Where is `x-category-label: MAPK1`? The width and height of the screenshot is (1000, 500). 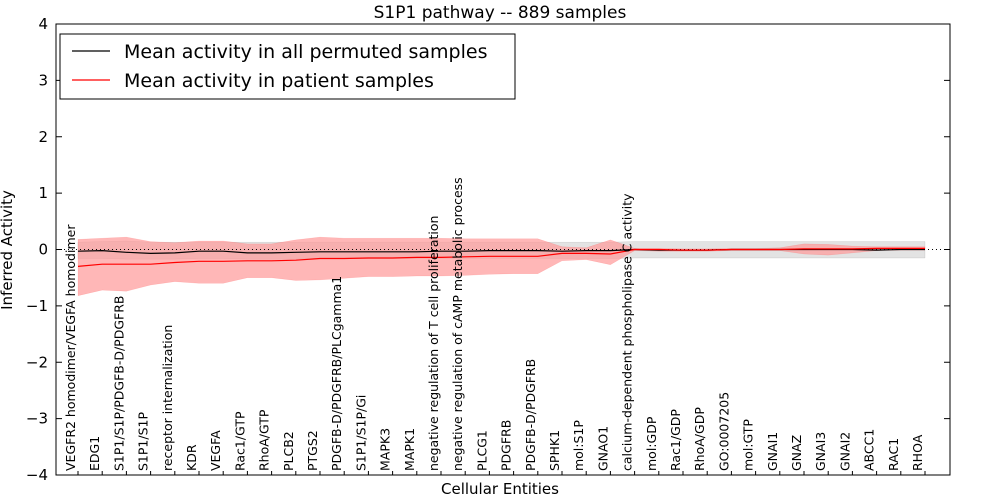
x-category-label: MAPK1 is located at coordinates (409, 449).